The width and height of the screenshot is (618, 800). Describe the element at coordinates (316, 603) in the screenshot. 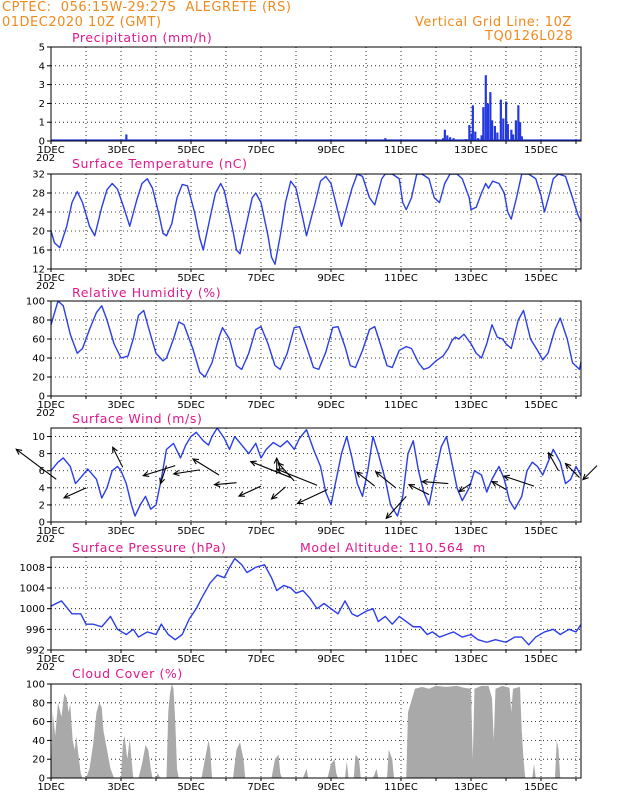

I see `pressure-frame` at that location.